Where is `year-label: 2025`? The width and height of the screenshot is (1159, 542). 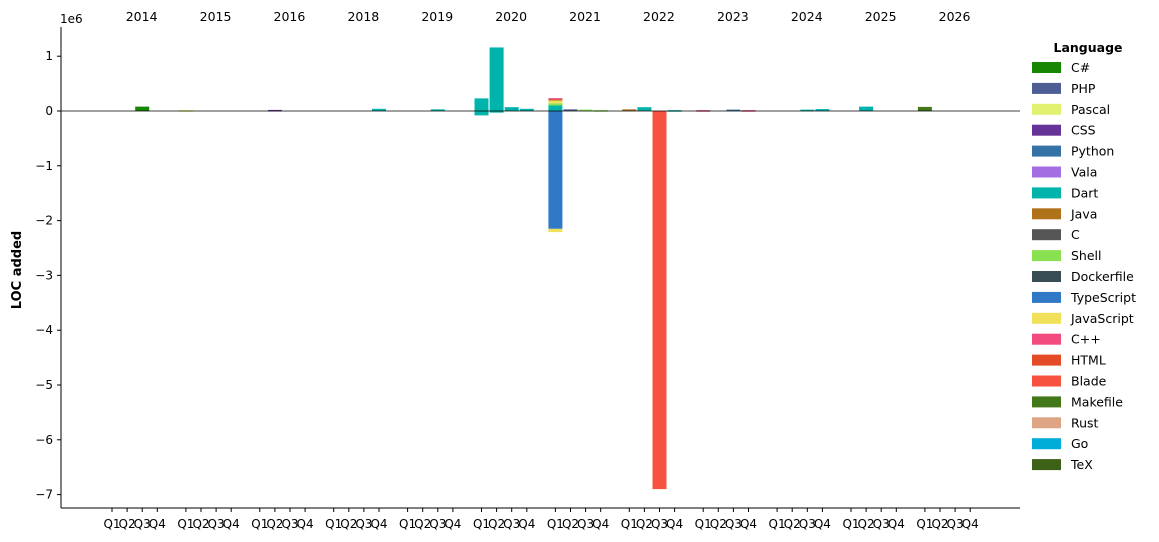 year-label: 2025 is located at coordinates (881, 16).